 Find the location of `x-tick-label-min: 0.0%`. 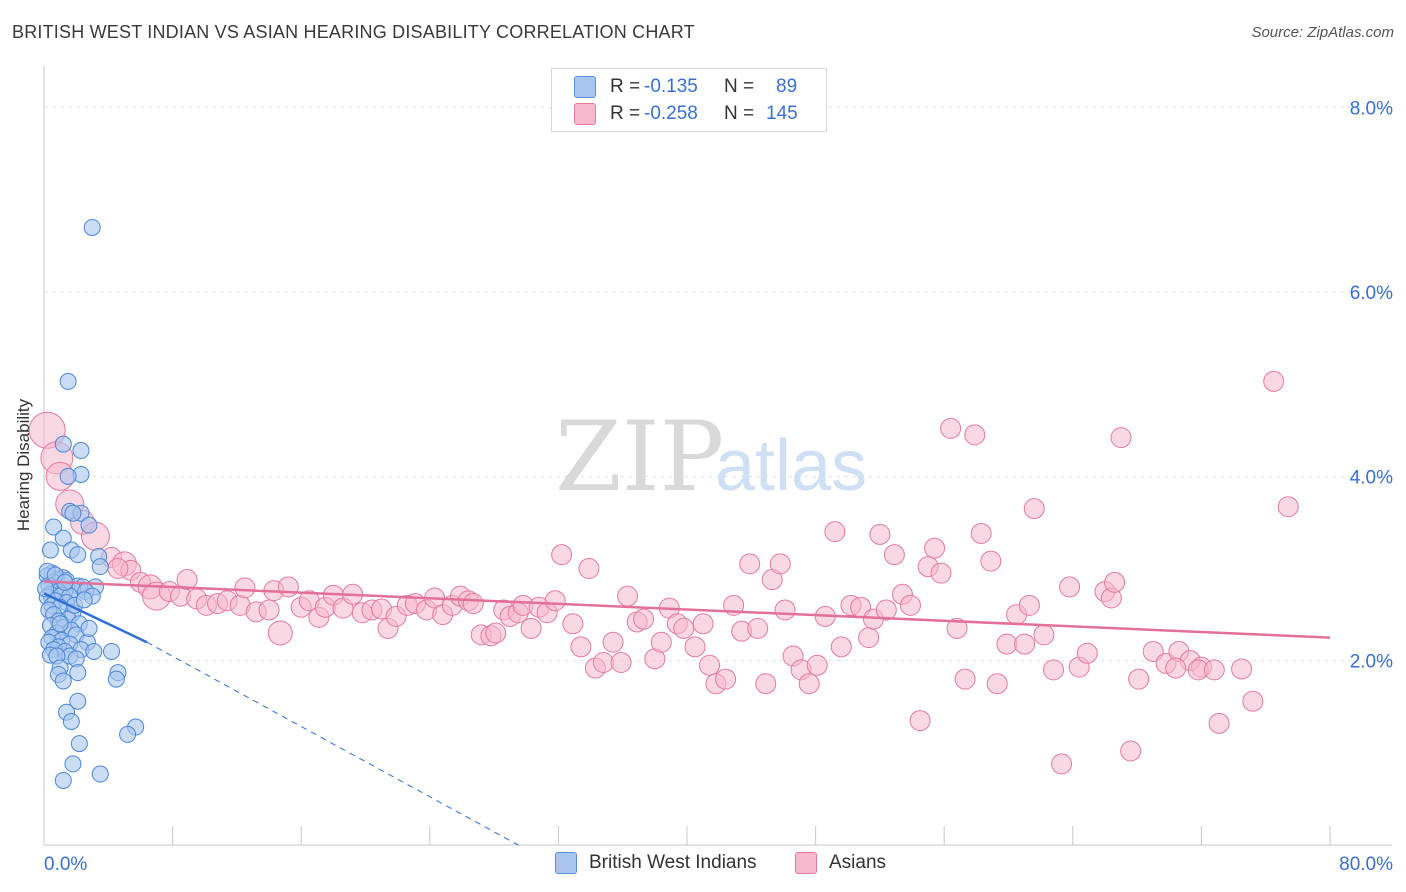

x-tick-label-min: 0.0% is located at coordinates (65, 864).